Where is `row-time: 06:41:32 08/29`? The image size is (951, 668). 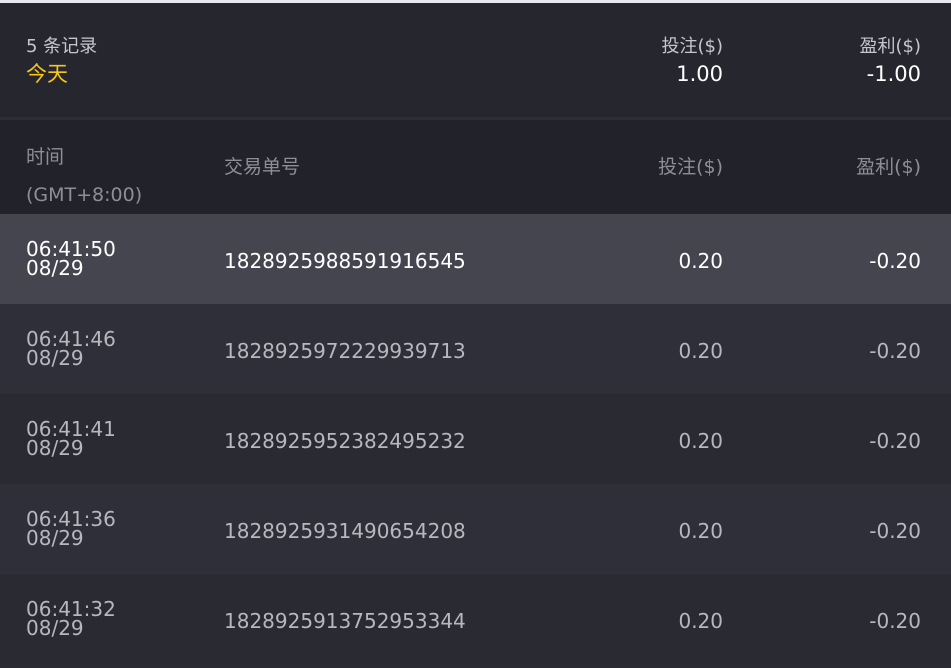 row-time: 06:41:32 08/29 is located at coordinates (71, 618).